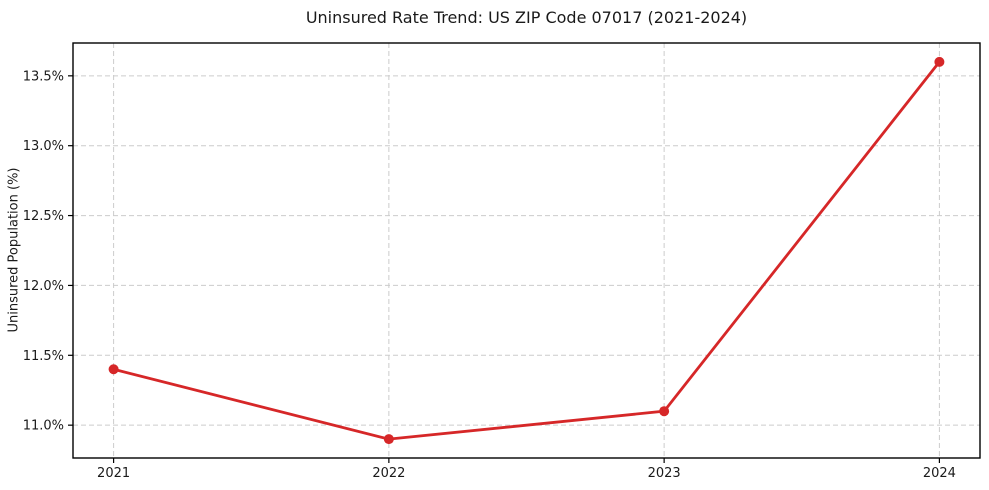 This screenshot has height=490, width=989. I want to click on data-point-2023, so click(664, 411).